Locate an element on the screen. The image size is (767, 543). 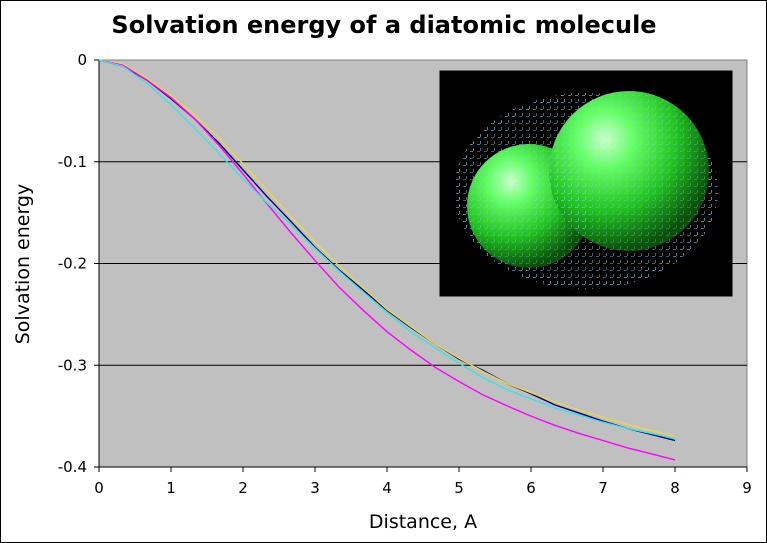
x-tick-label: 7 is located at coordinates (603, 488).